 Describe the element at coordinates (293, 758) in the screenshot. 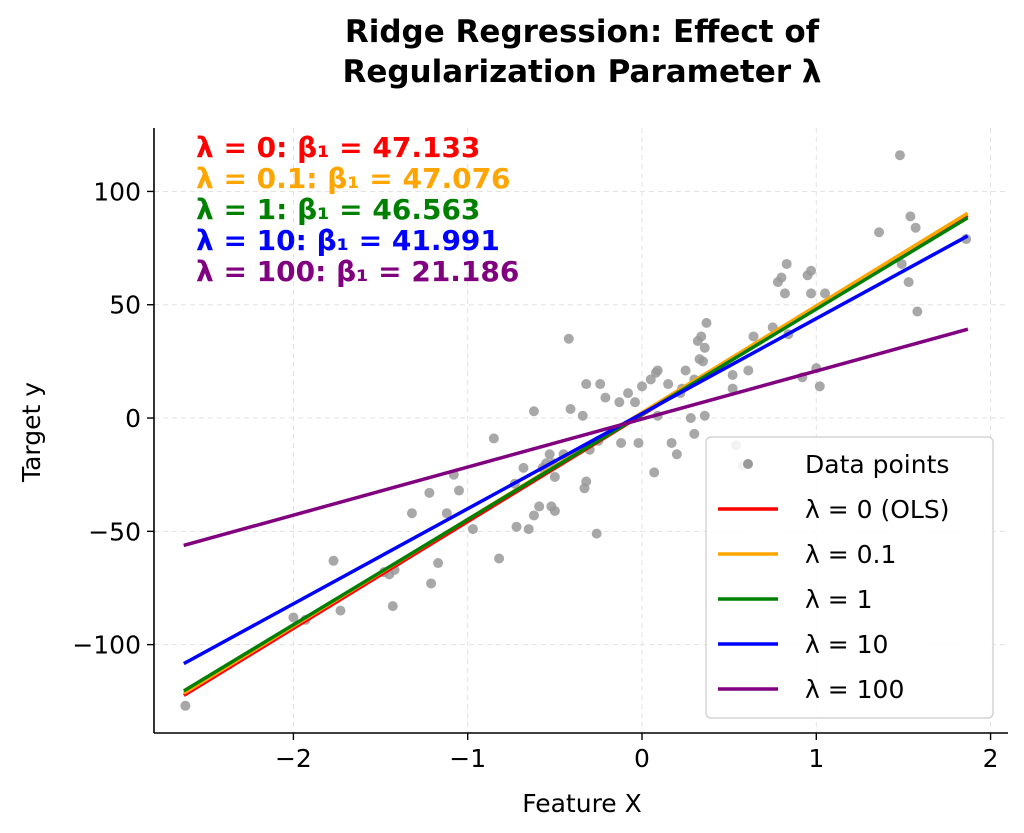

I see `x-tick-label: −2` at that location.